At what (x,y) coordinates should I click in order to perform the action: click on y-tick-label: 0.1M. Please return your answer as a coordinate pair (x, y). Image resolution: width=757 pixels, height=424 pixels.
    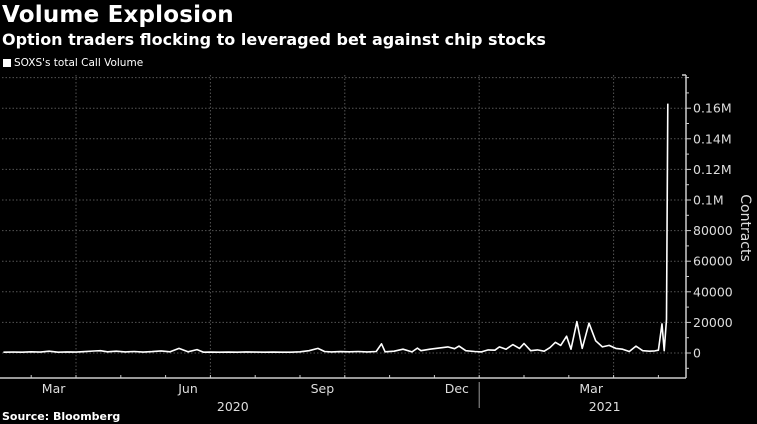
    Looking at the image, I should click on (708, 200).